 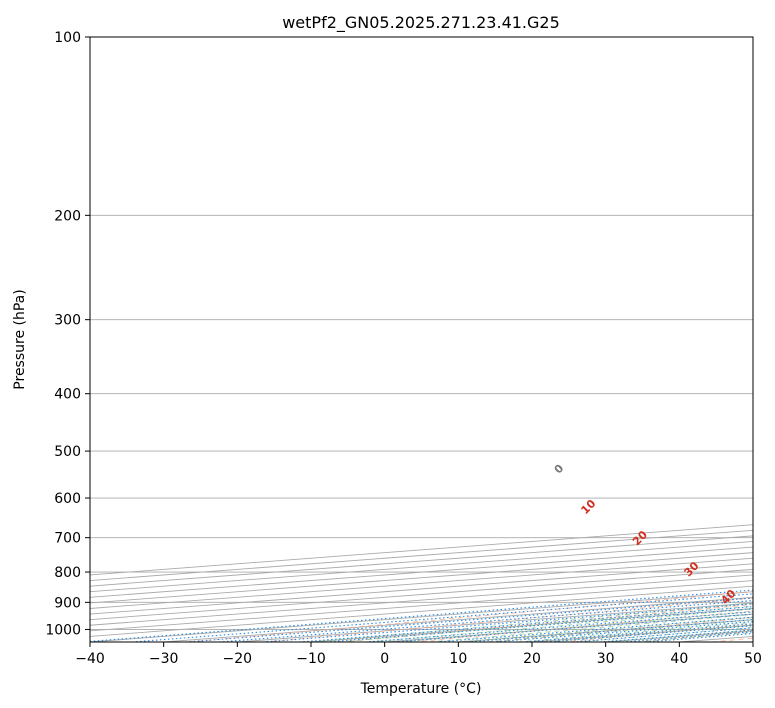 I want to click on x-tick-label: −40, so click(x=90, y=659).